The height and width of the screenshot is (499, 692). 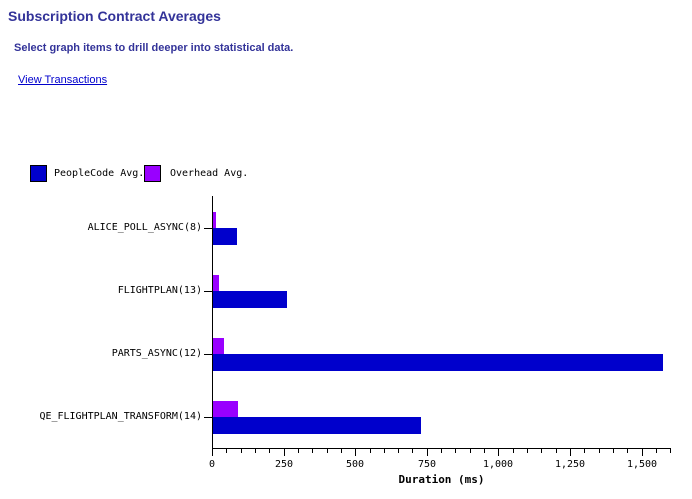 I want to click on legend-label-peoplecode-avg: PeopleCode Avg., so click(x=99, y=173).